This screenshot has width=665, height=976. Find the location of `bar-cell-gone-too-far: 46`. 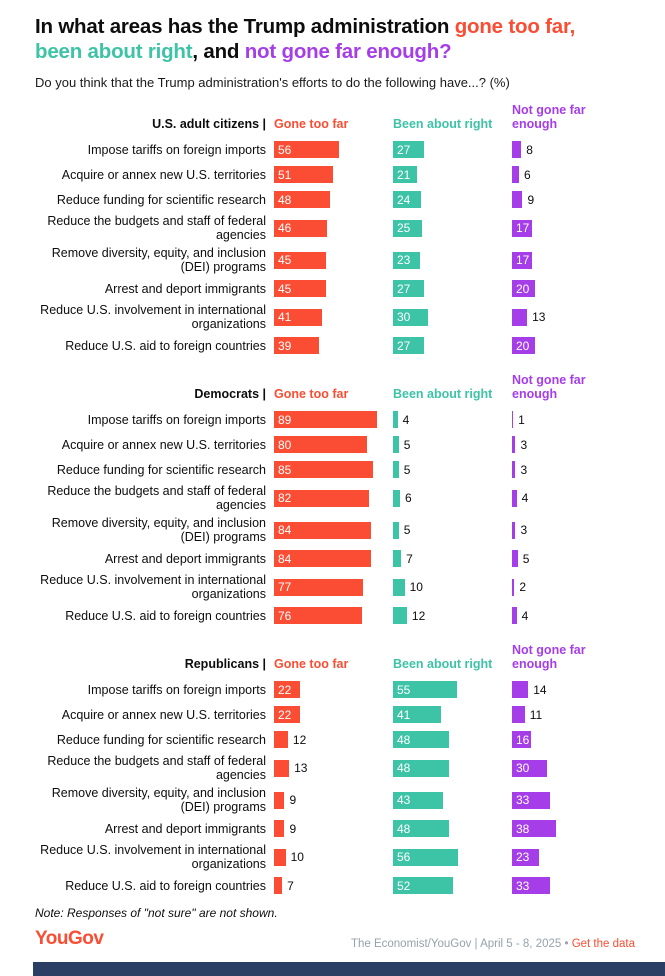

bar-cell-gone-too-far: 46 is located at coordinates (332, 228).